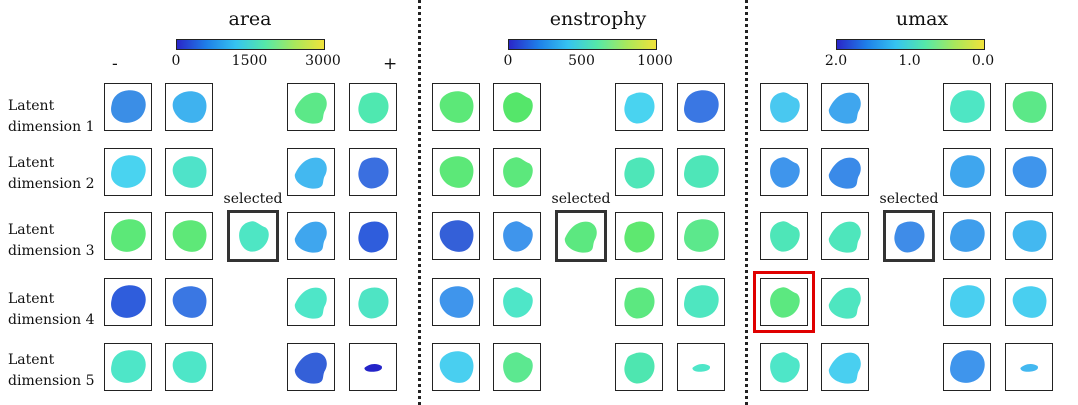 This screenshot has width=1078, height=405. What do you see at coordinates (456, 172) in the screenshot?
I see `snapshot-enstrophy-r2-c1` at bounding box center [456, 172].